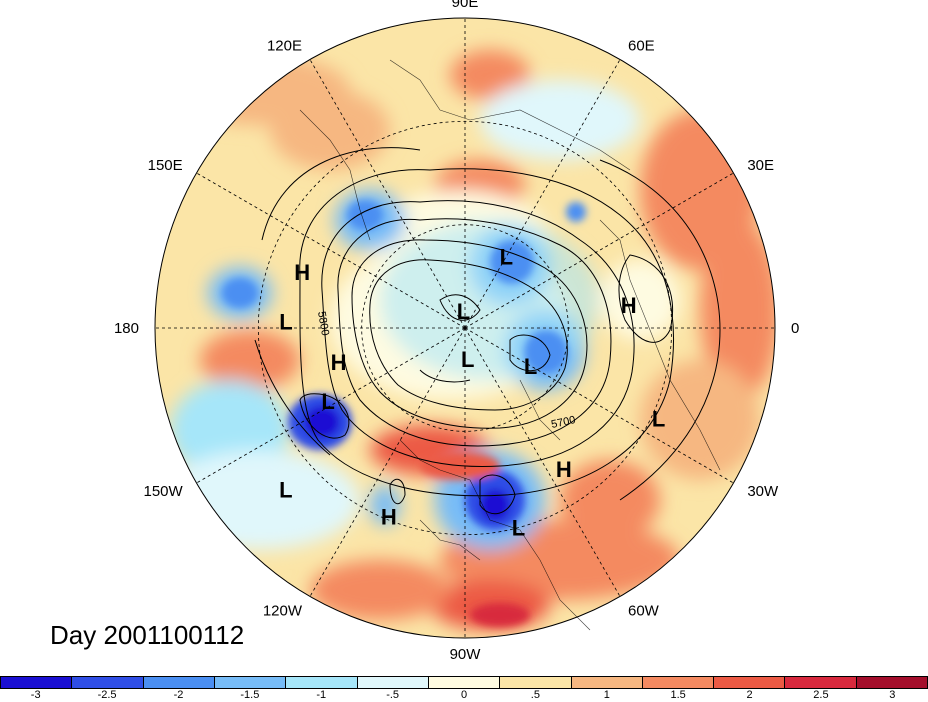 The height and width of the screenshot is (702, 928). I want to click on colorbar-labels: -3 -2.5 -2 -1.5 -1 -.5 0 .5 1 1.5 2 2.5 3, so click(464, 695).